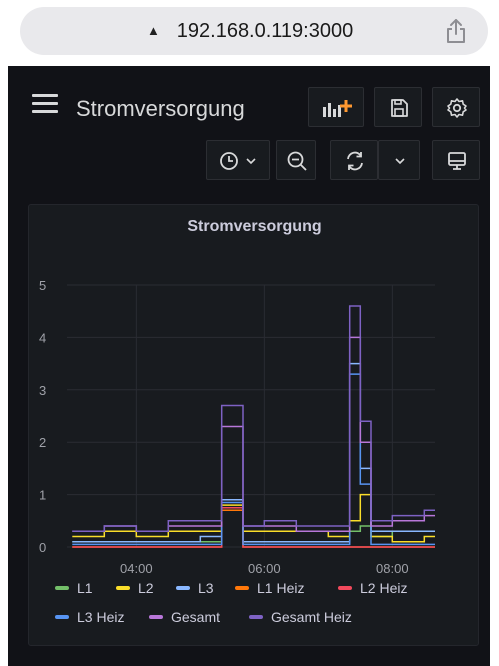 The height and width of the screenshot is (666, 499). I want to click on zoom-out-button, so click(296, 160).